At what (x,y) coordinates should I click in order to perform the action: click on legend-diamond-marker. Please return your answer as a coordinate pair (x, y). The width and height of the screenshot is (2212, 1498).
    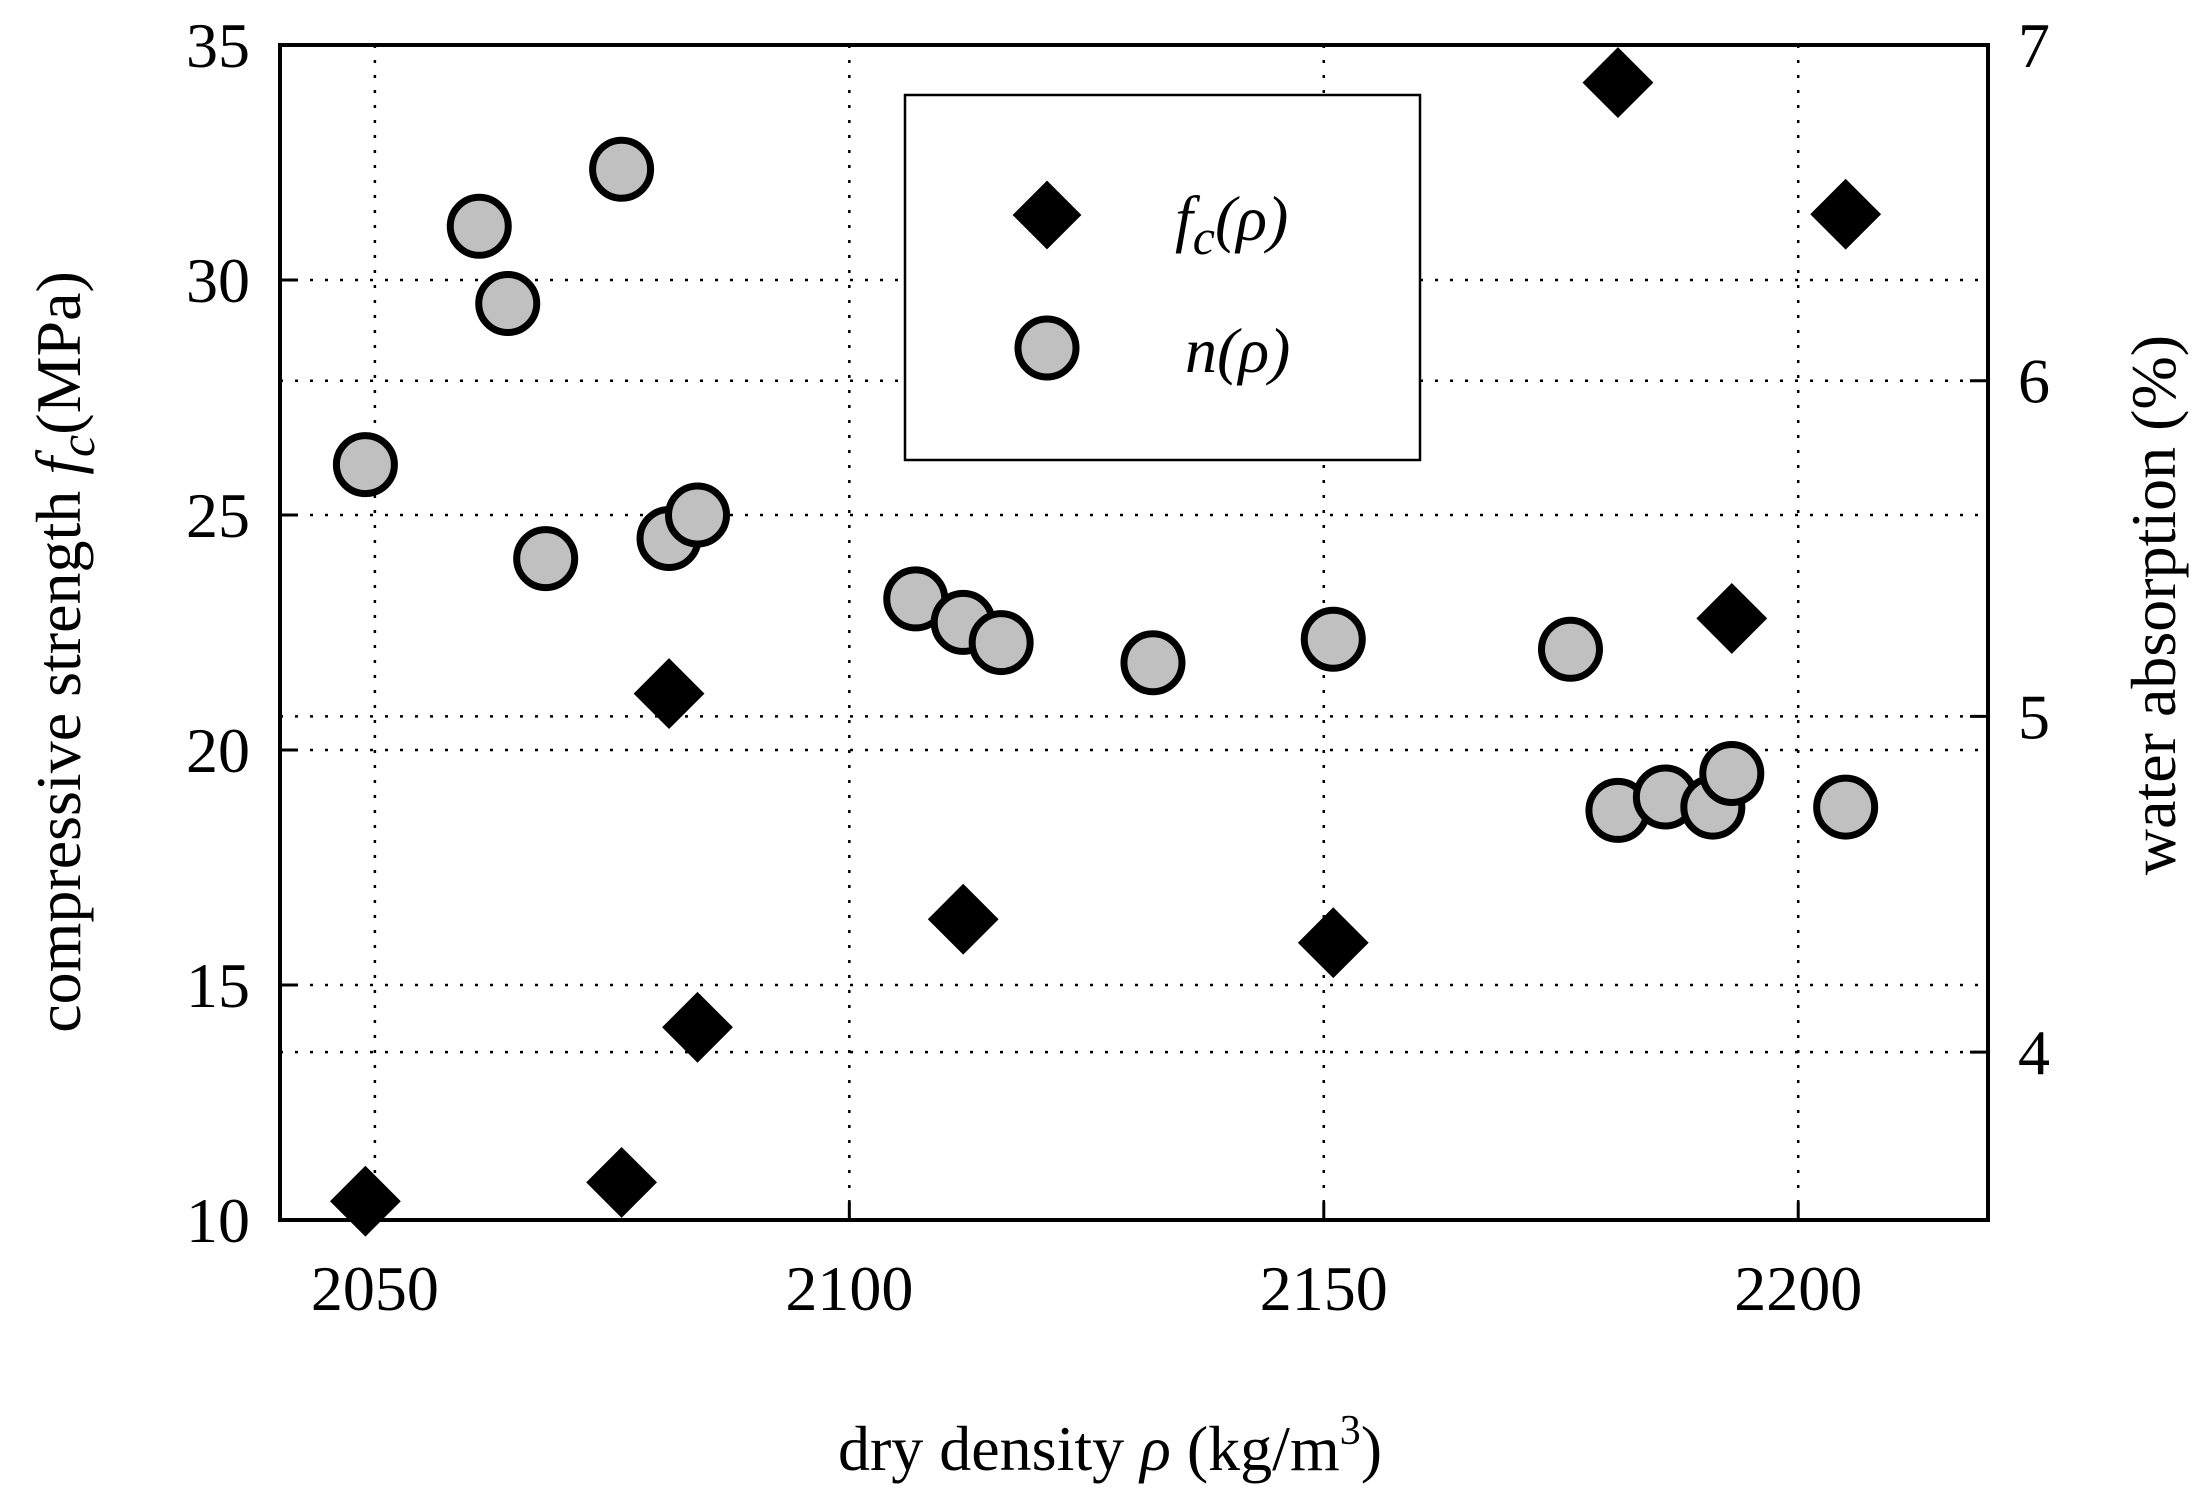
    Looking at the image, I should click on (1047, 215).